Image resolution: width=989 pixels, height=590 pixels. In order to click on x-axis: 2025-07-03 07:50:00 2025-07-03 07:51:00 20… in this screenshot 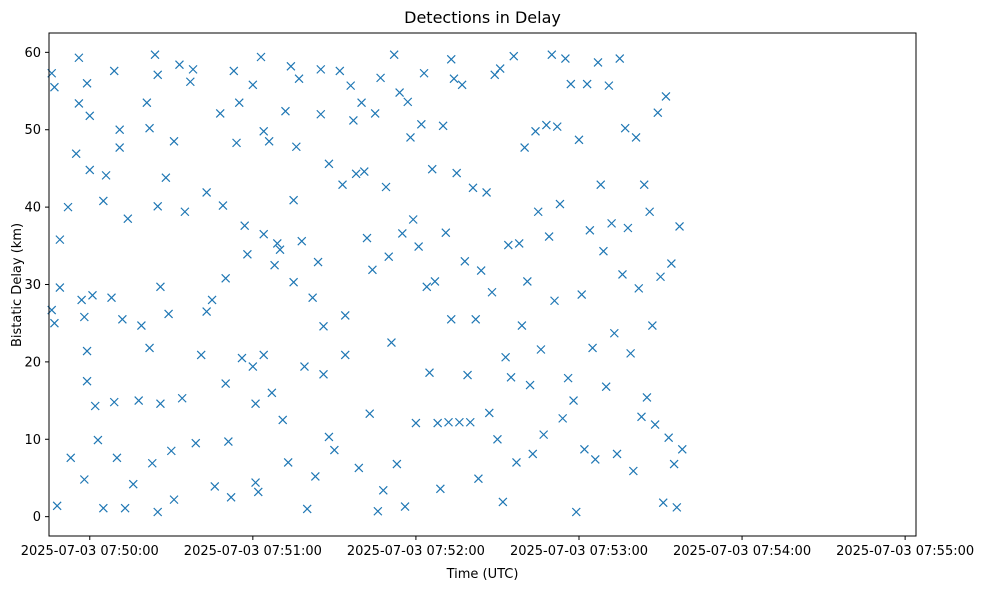, I will do `click(497, 547)`.